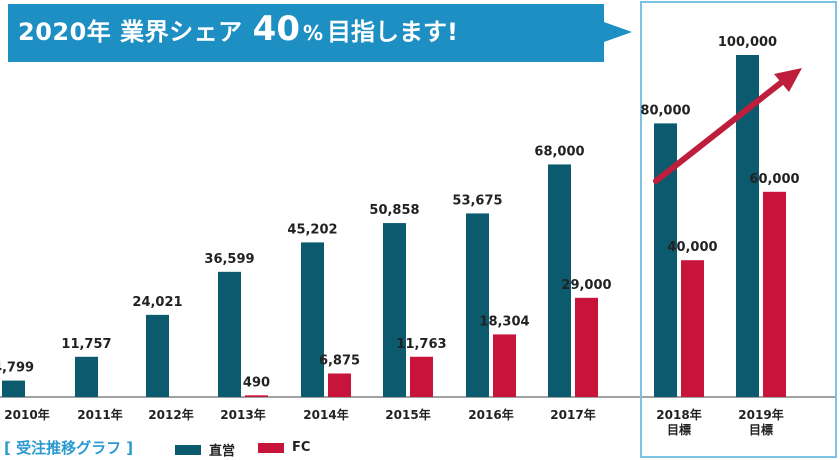 Image resolution: width=840 pixels, height=460 pixels. Describe the element at coordinates (242, 414) in the screenshot. I see `x-tick-label-3: 2013年` at that location.